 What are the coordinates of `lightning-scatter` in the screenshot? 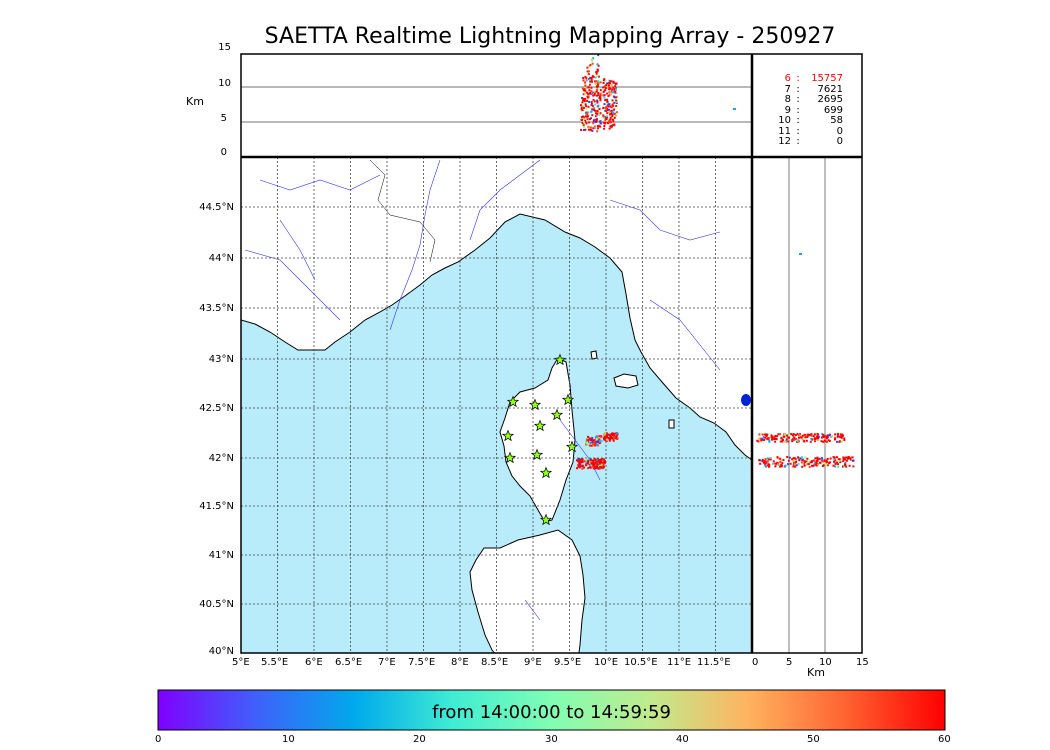 It's located at (663, 432).